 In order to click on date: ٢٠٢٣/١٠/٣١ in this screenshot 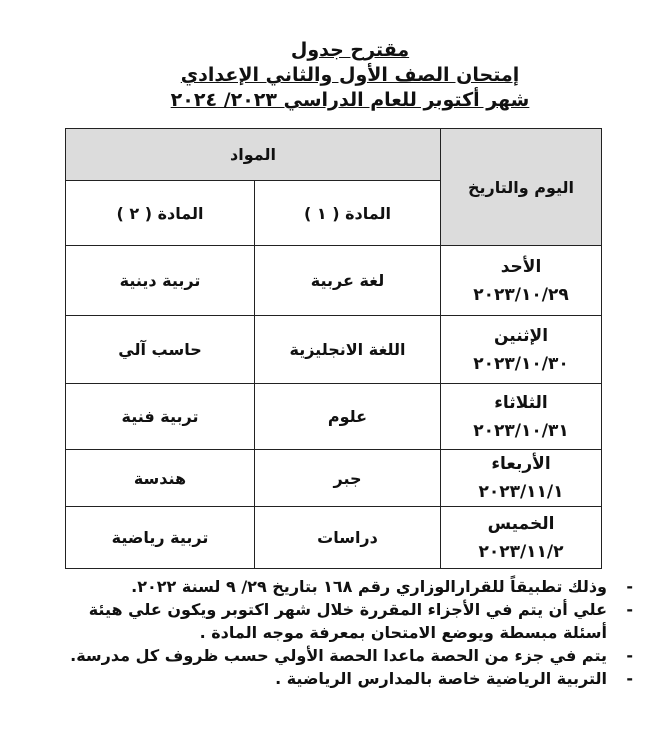, I will do `click(521, 430)`.